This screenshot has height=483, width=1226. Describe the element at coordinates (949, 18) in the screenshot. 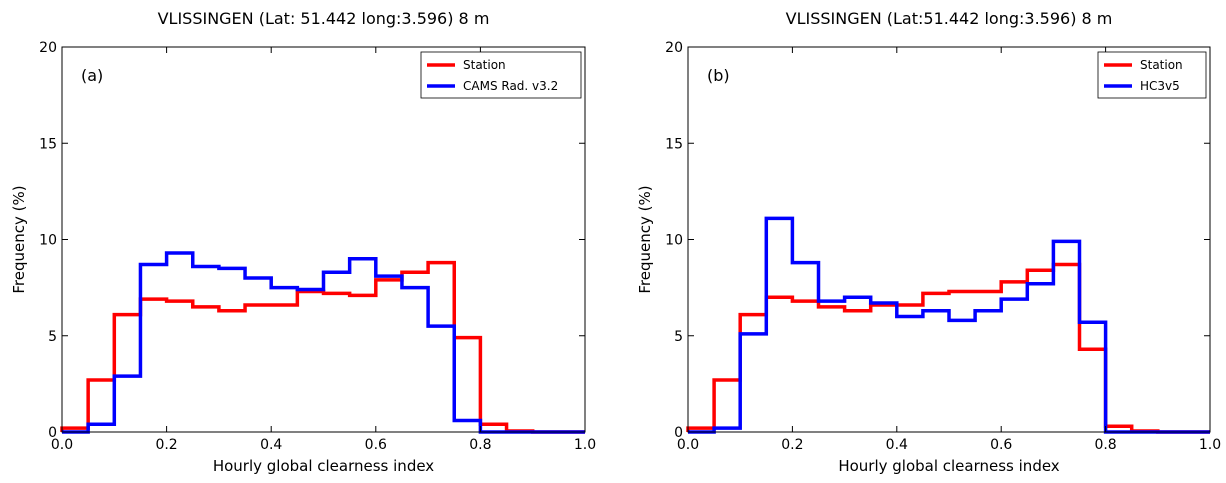

I see `chart-title: VLISSINGEN (Lat:51.442 long:3.596) 8 m` at that location.